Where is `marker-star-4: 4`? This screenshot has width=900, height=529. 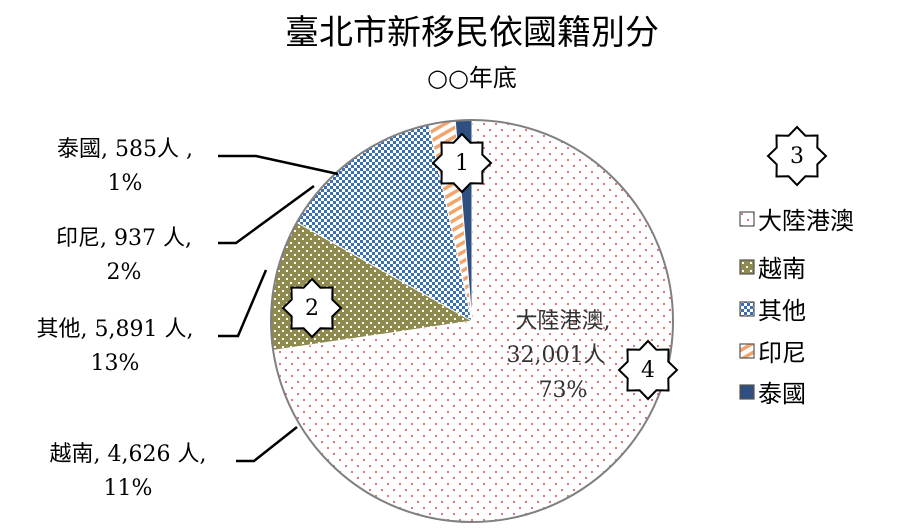
marker-star-4: 4 is located at coordinates (648, 370).